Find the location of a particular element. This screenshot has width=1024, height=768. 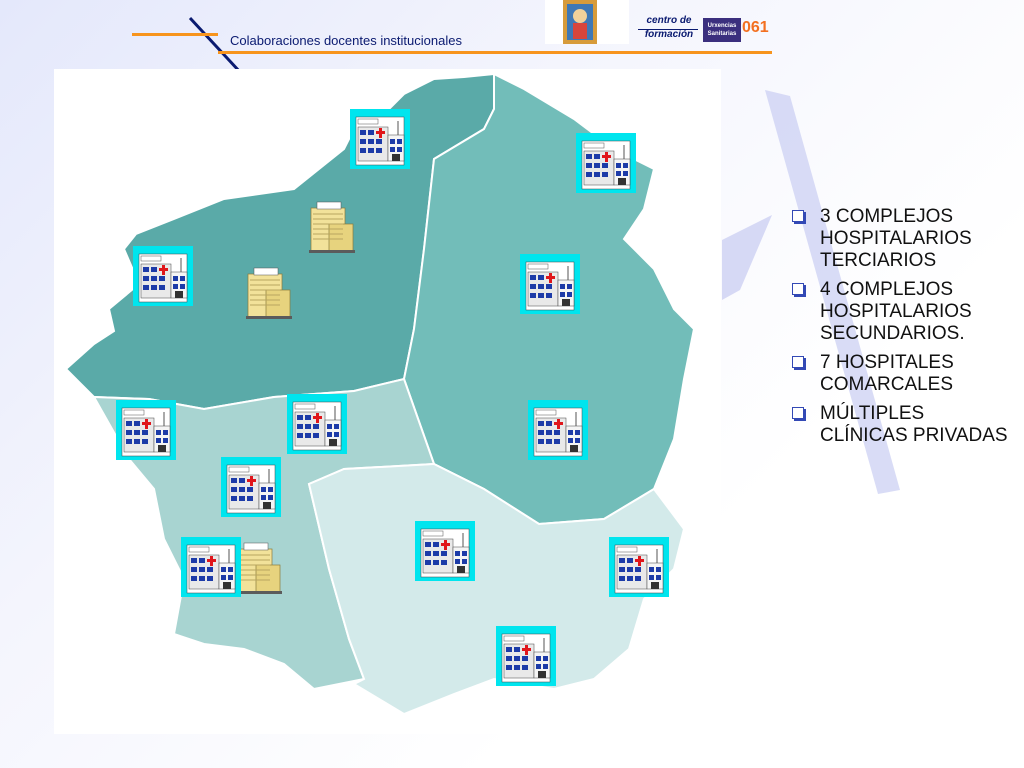

logo-arrow is located at coordinates (668, 29).